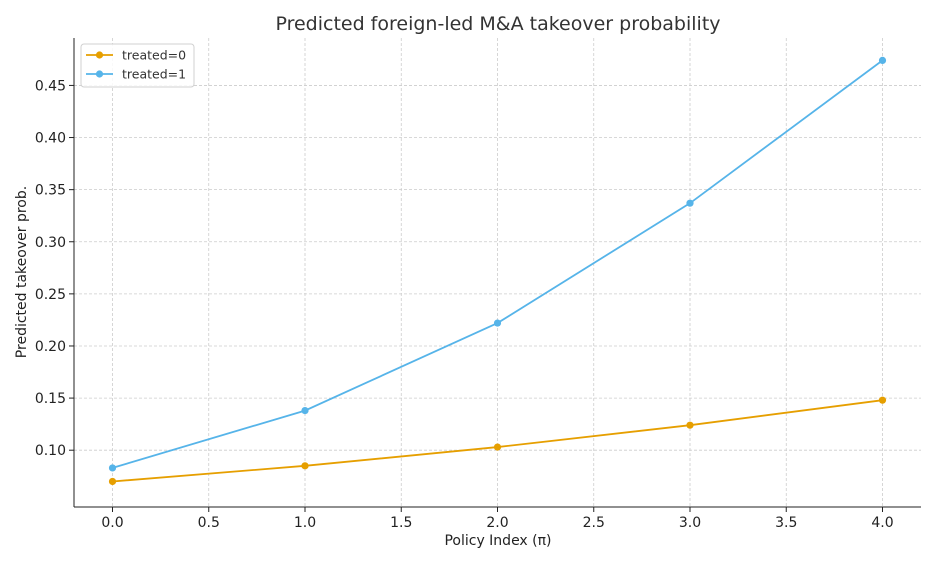 This screenshot has width=936, height=562. Describe the element at coordinates (50, 139) in the screenshot. I see `y-tick-label: 0.40` at that location.